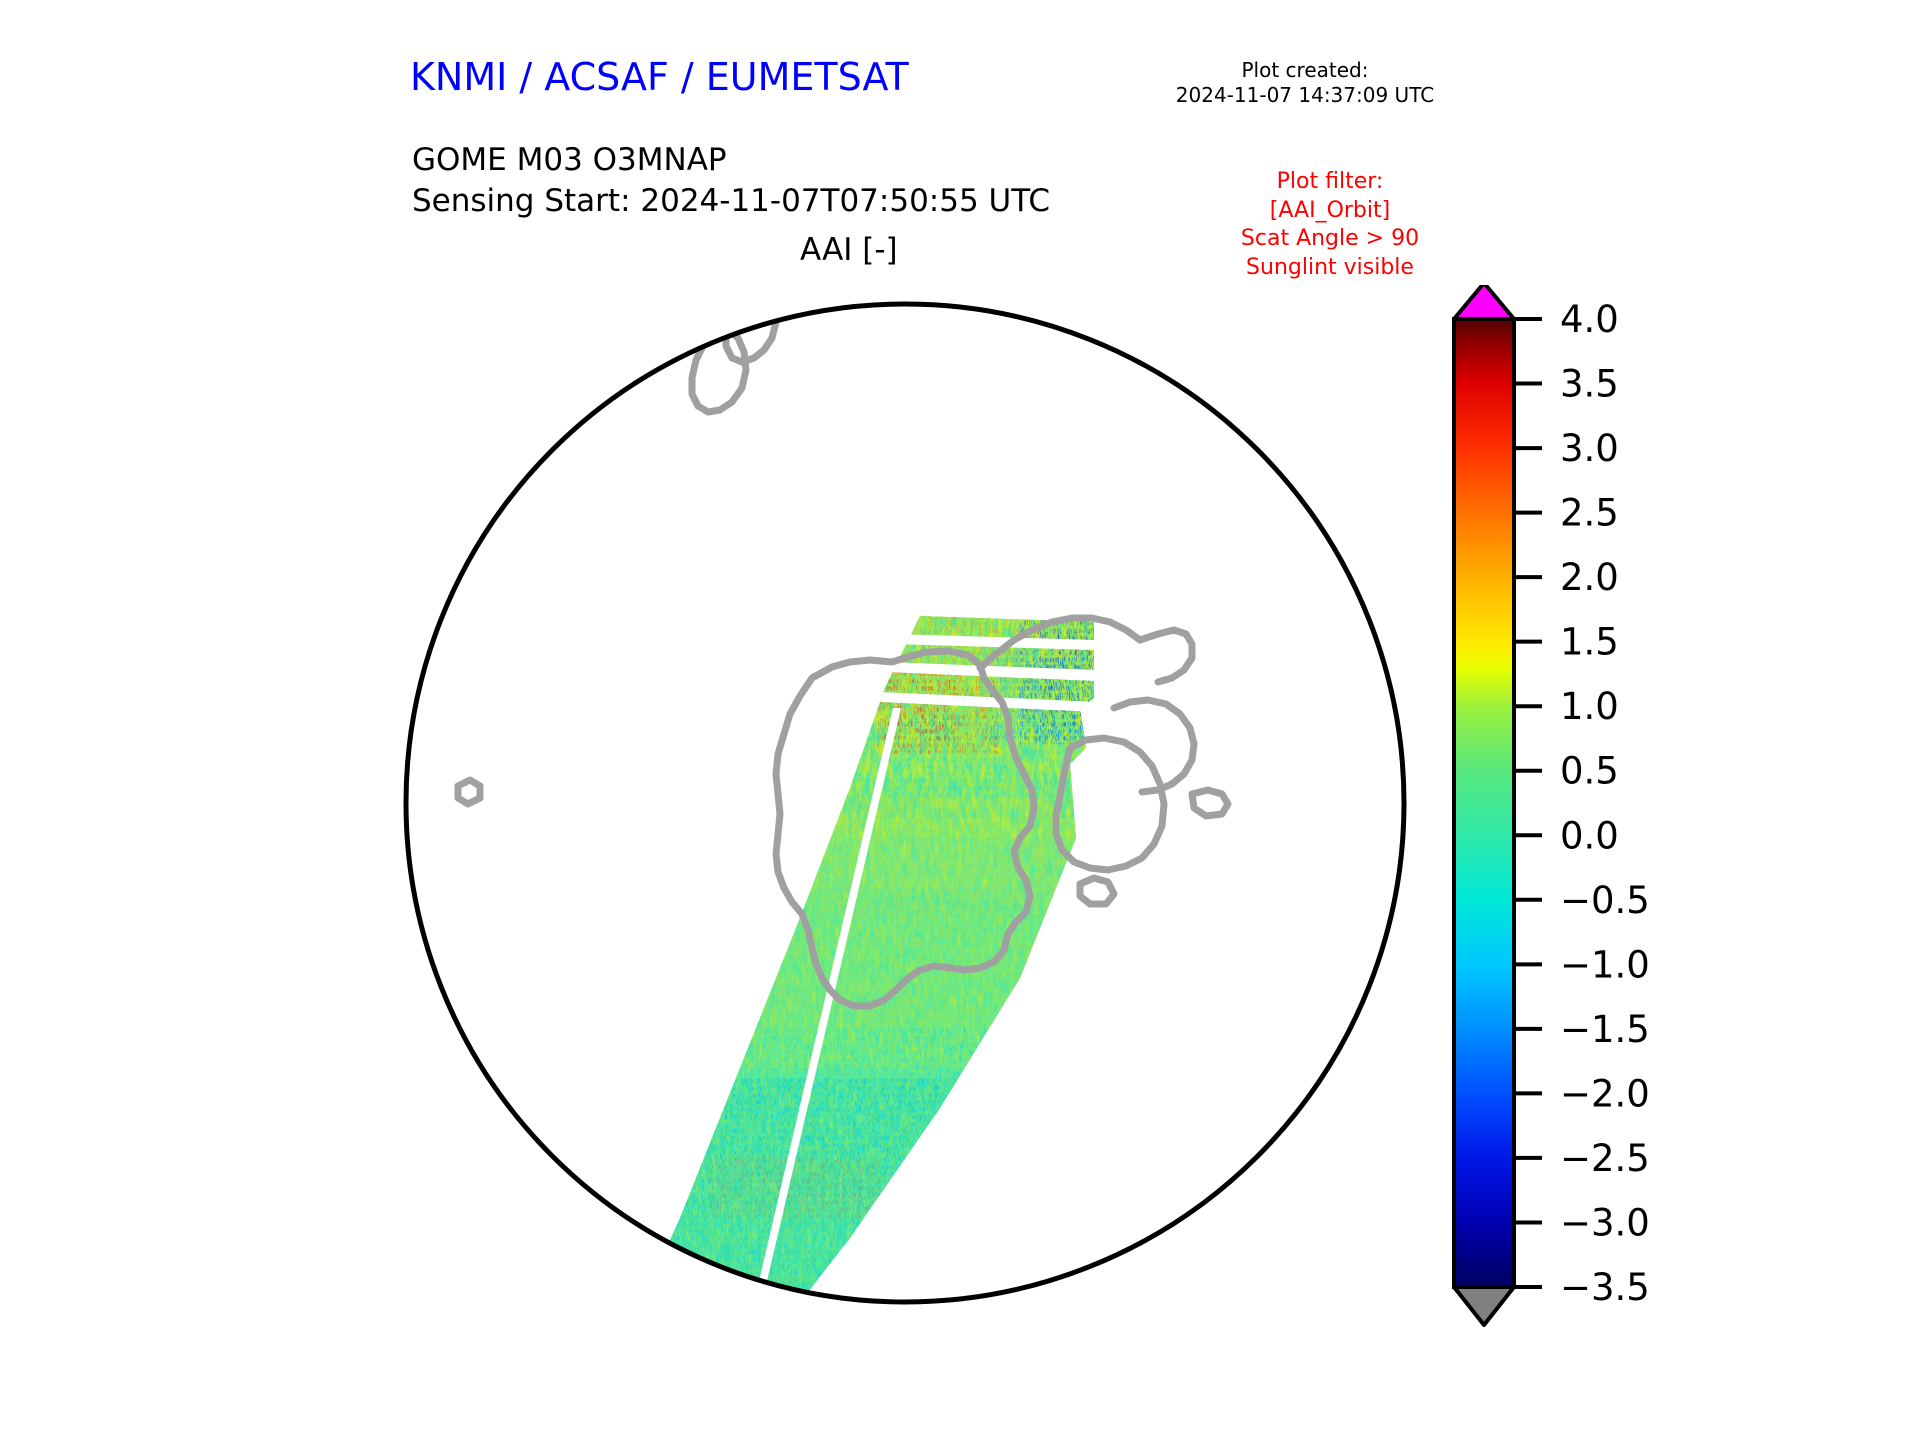 Image resolution: width=1920 pixels, height=1440 pixels. What do you see at coordinates (1330, 181) in the screenshot?
I see `plot-filter-label: Plot filter:` at bounding box center [1330, 181].